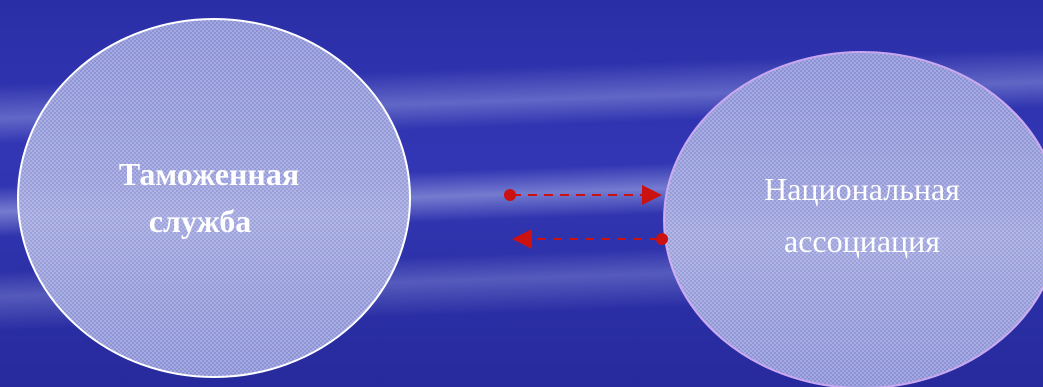  Describe the element at coordinates (862, 189) in the screenshot. I see `national-association-label-line1: Национальная` at that location.